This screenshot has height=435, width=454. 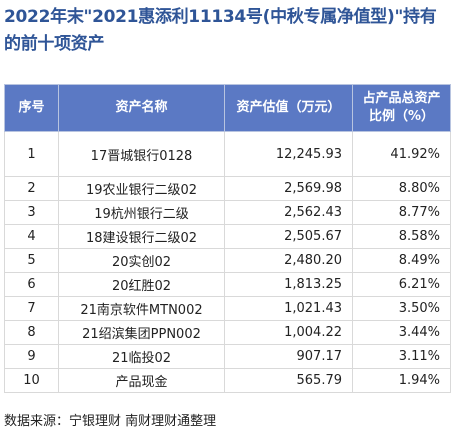 What do you see at coordinates (141, 154) in the screenshot?
I see `row-asset-name: 17晋城银行0128` at bounding box center [141, 154].